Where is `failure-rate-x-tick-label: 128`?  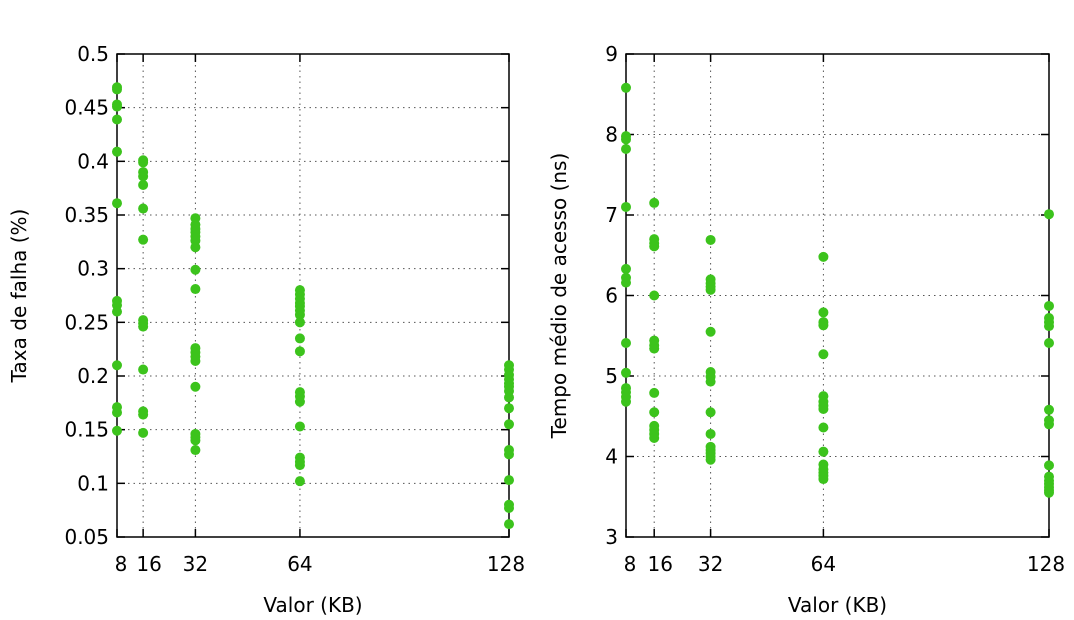 failure-rate-x-tick-label: 128 is located at coordinates (506, 564).